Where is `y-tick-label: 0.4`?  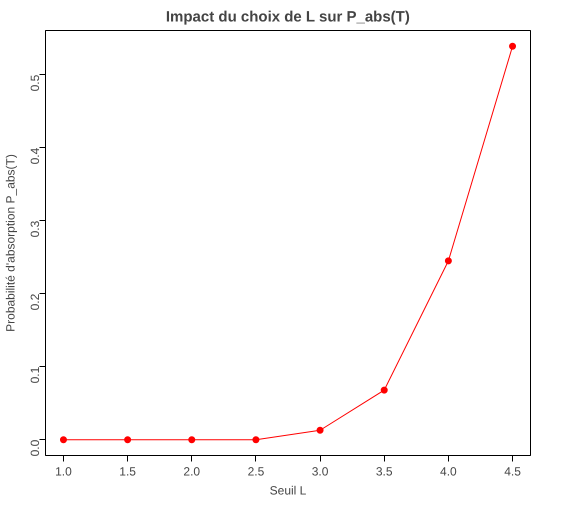
y-tick-label: 0.4 is located at coordinates (35, 155).